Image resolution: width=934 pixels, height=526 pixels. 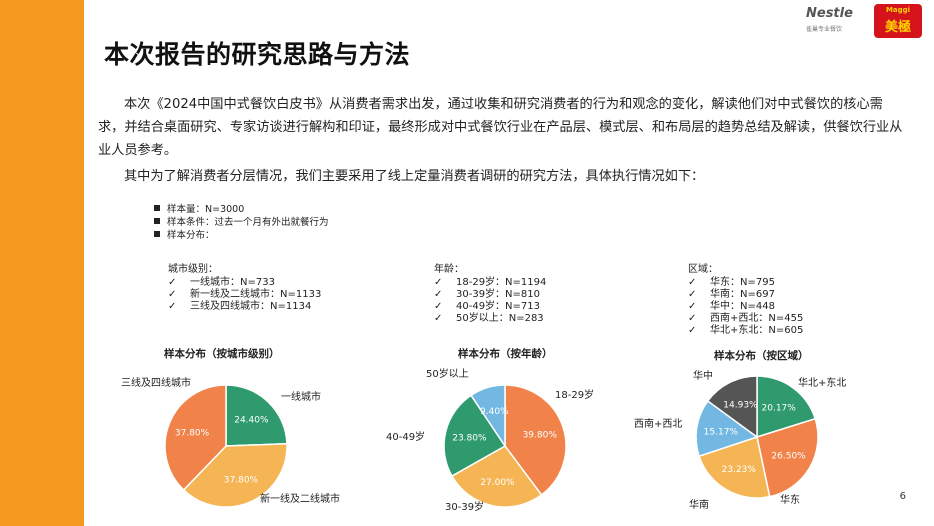 What do you see at coordinates (301, 396) in the screenshot?
I see `pie-category-label: 一线城市` at bounding box center [301, 396].